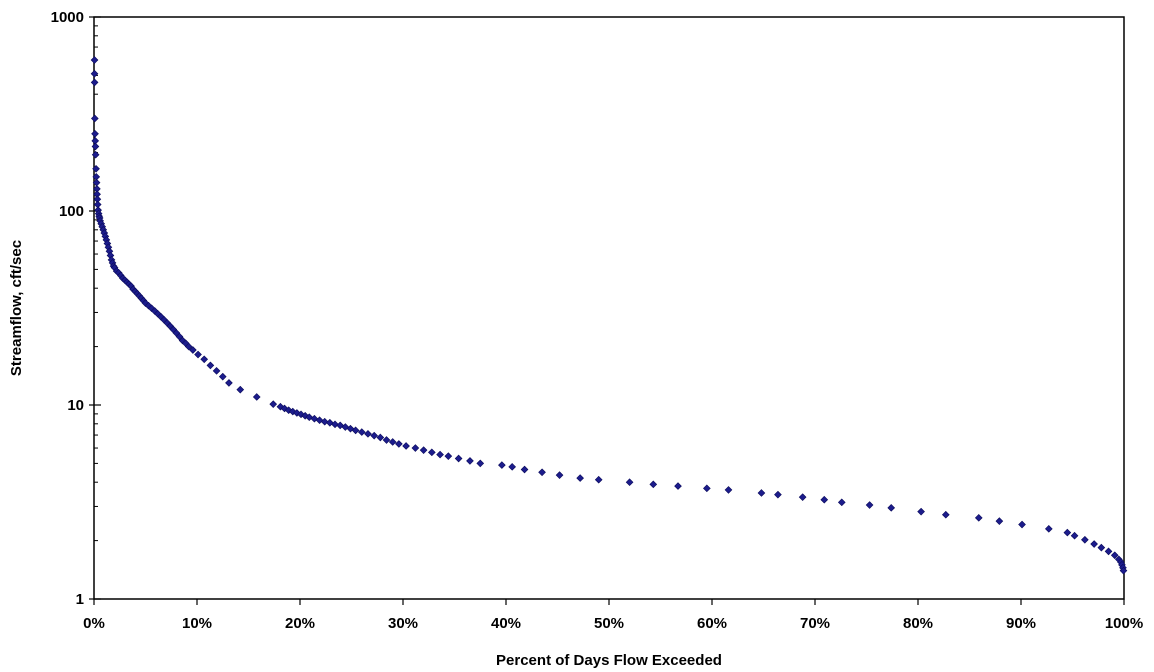  What do you see at coordinates (1021, 623) in the screenshot?
I see `x-tick-label: 90%` at bounding box center [1021, 623].